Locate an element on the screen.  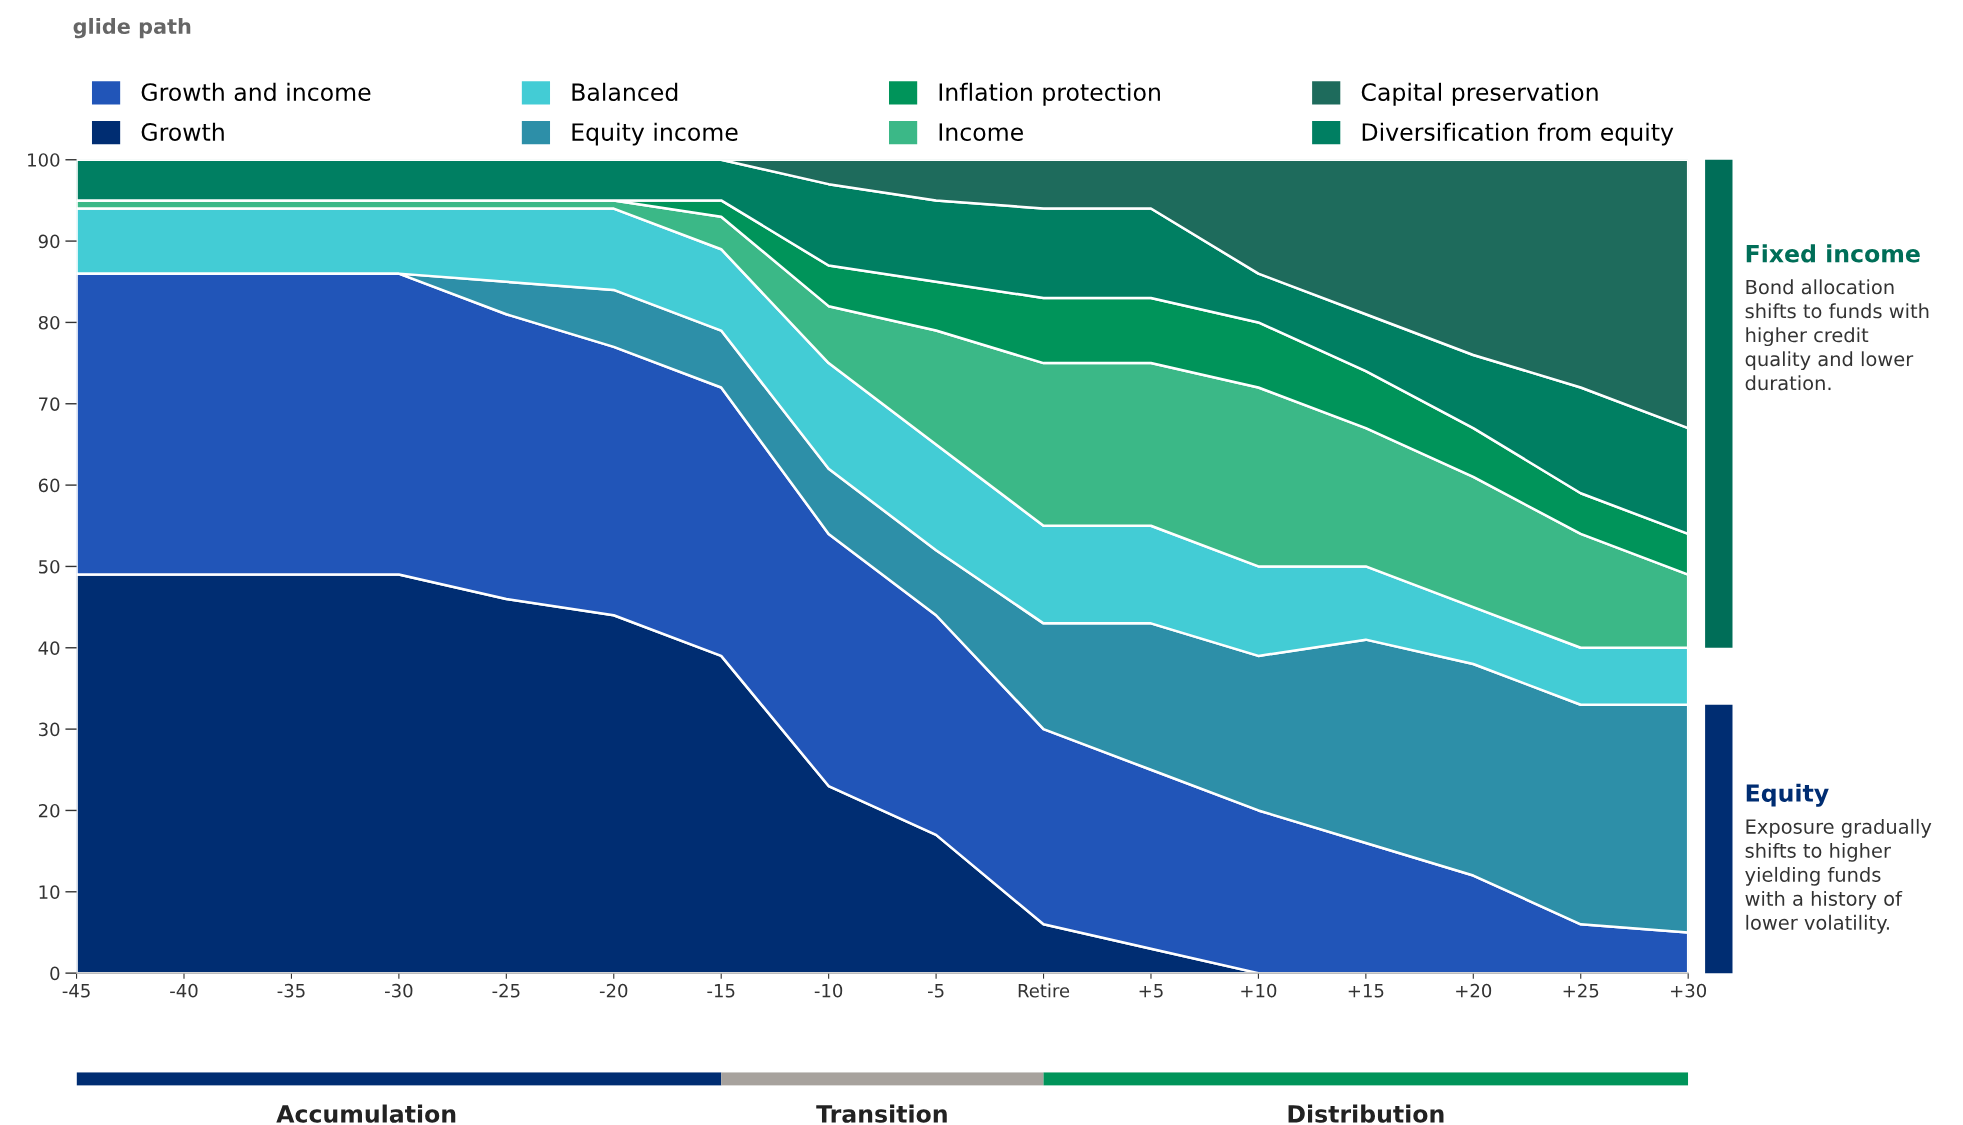
legend-label: Capital preservation is located at coordinates (1479, 94).